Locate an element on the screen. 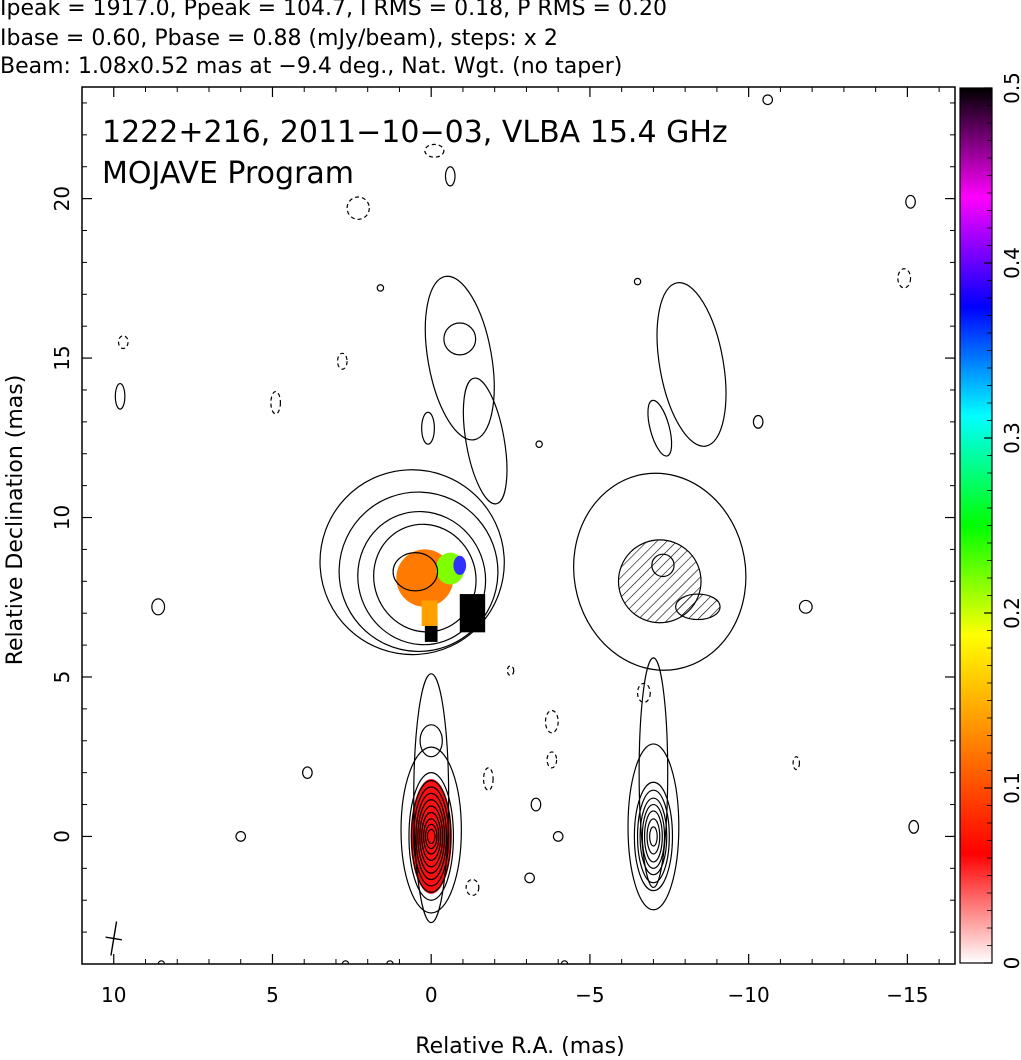 The image size is (1021, 1060). extended-jet-knot is located at coordinates (460, 339).